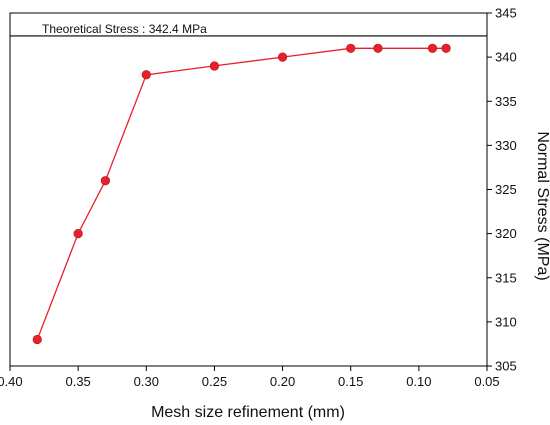 The width and height of the screenshot is (550, 425). I want to click on x-tick-label: 0.05, so click(486, 381).